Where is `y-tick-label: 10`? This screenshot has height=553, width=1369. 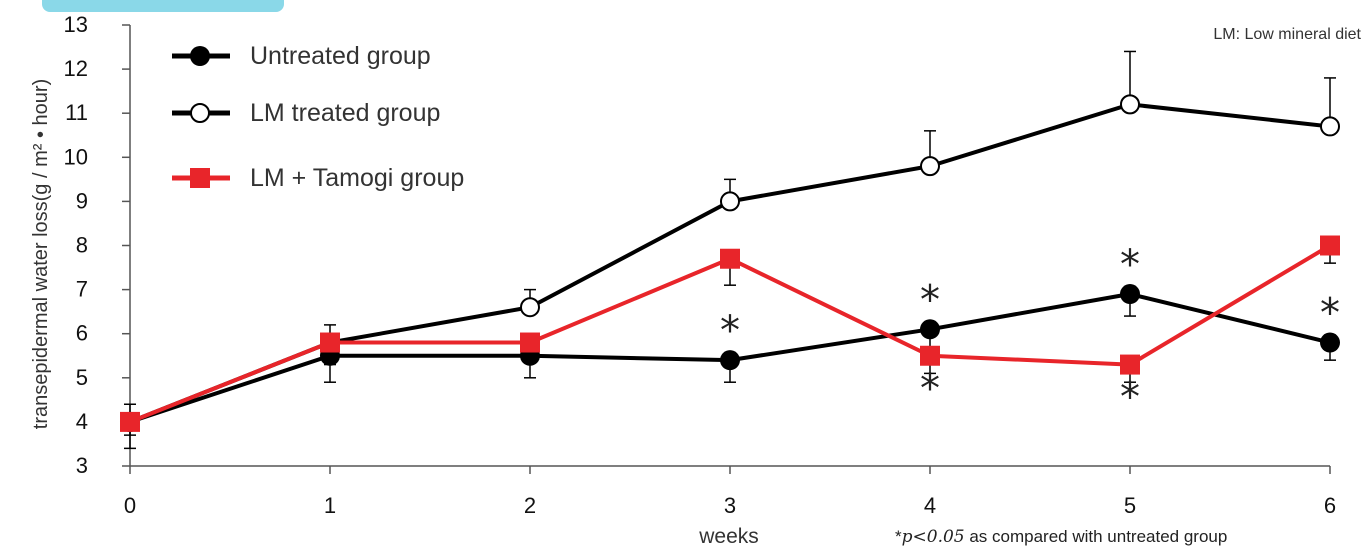
y-tick-label: 10 is located at coordinates (76, 156).